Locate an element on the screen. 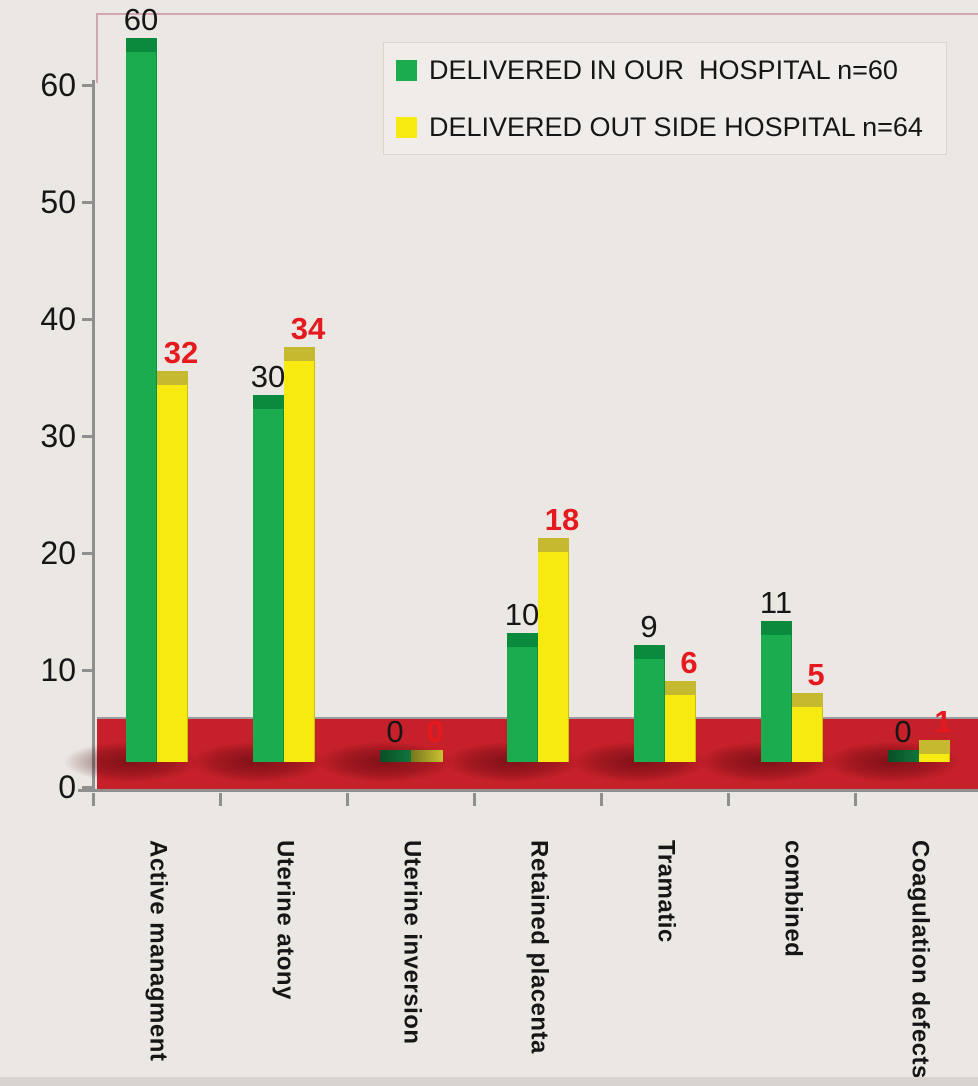 The height and width of the screenshot is (1086, 978). legend-swatch-green is located at coordinates (406, 70).